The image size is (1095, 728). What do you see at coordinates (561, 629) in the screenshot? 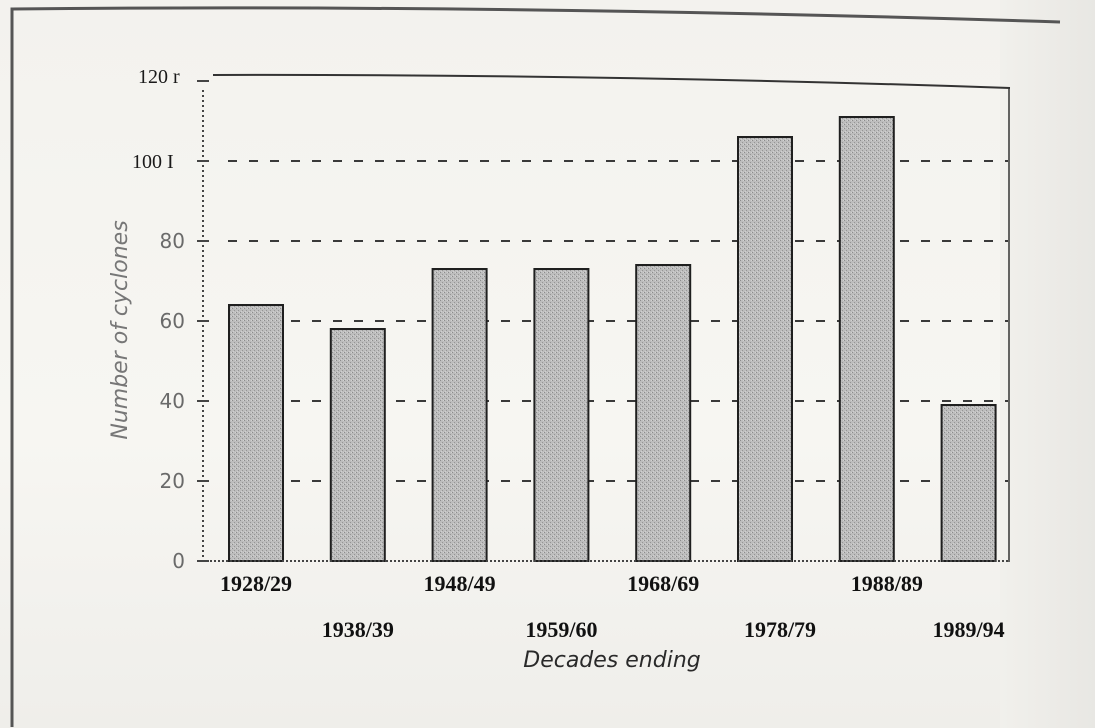
I see `x-tick-label: 1959/60` at bounding box center [561, 629].